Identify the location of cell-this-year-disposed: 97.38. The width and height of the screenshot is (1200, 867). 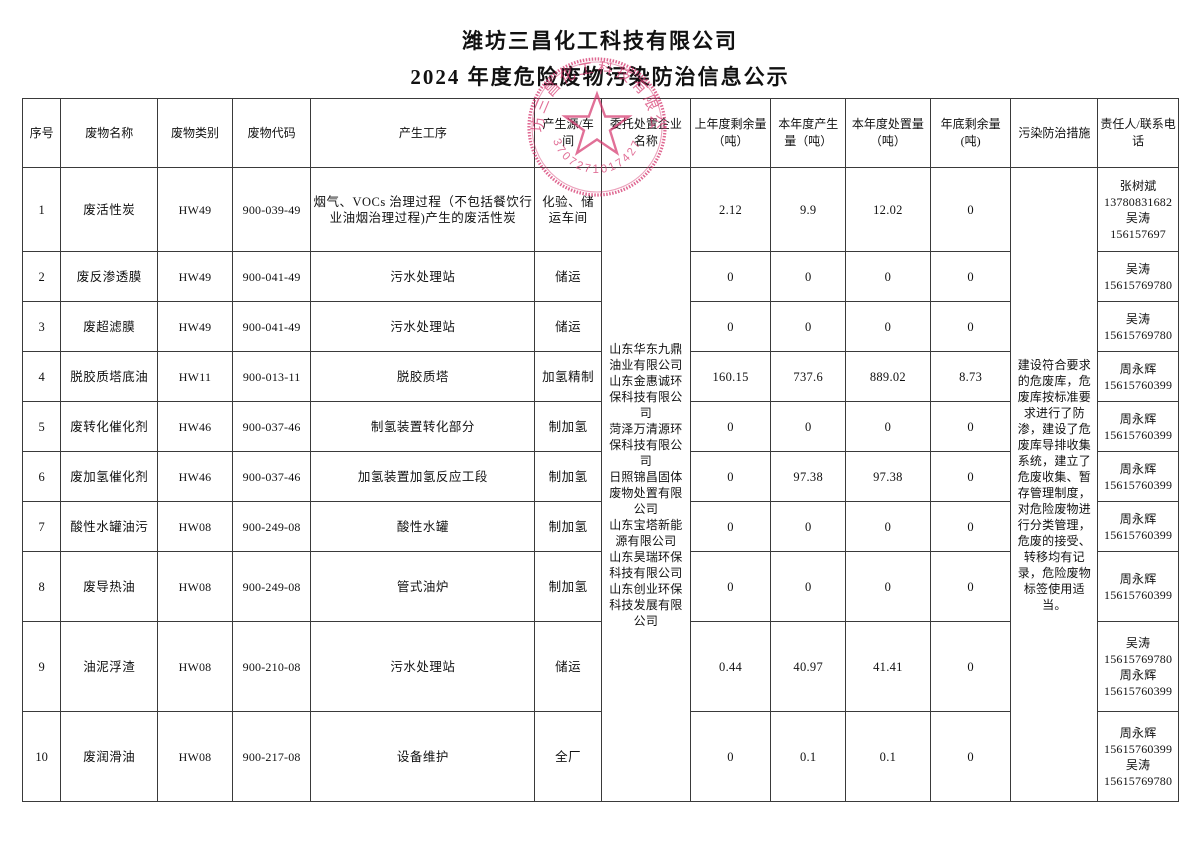
(888, 476).